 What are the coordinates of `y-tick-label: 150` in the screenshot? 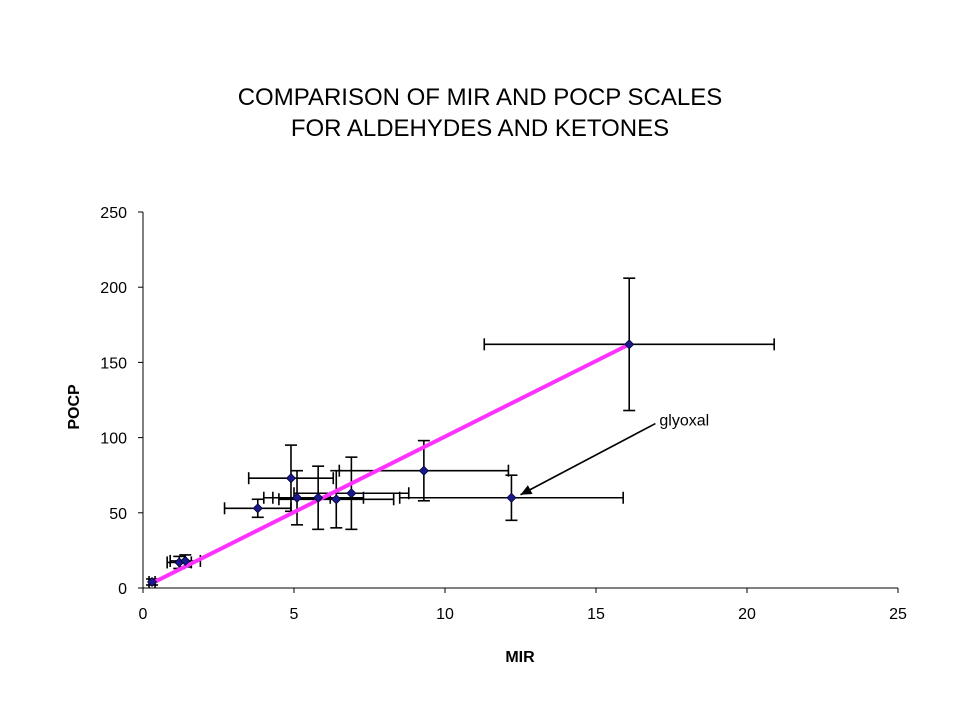 It's located at (113, 363).